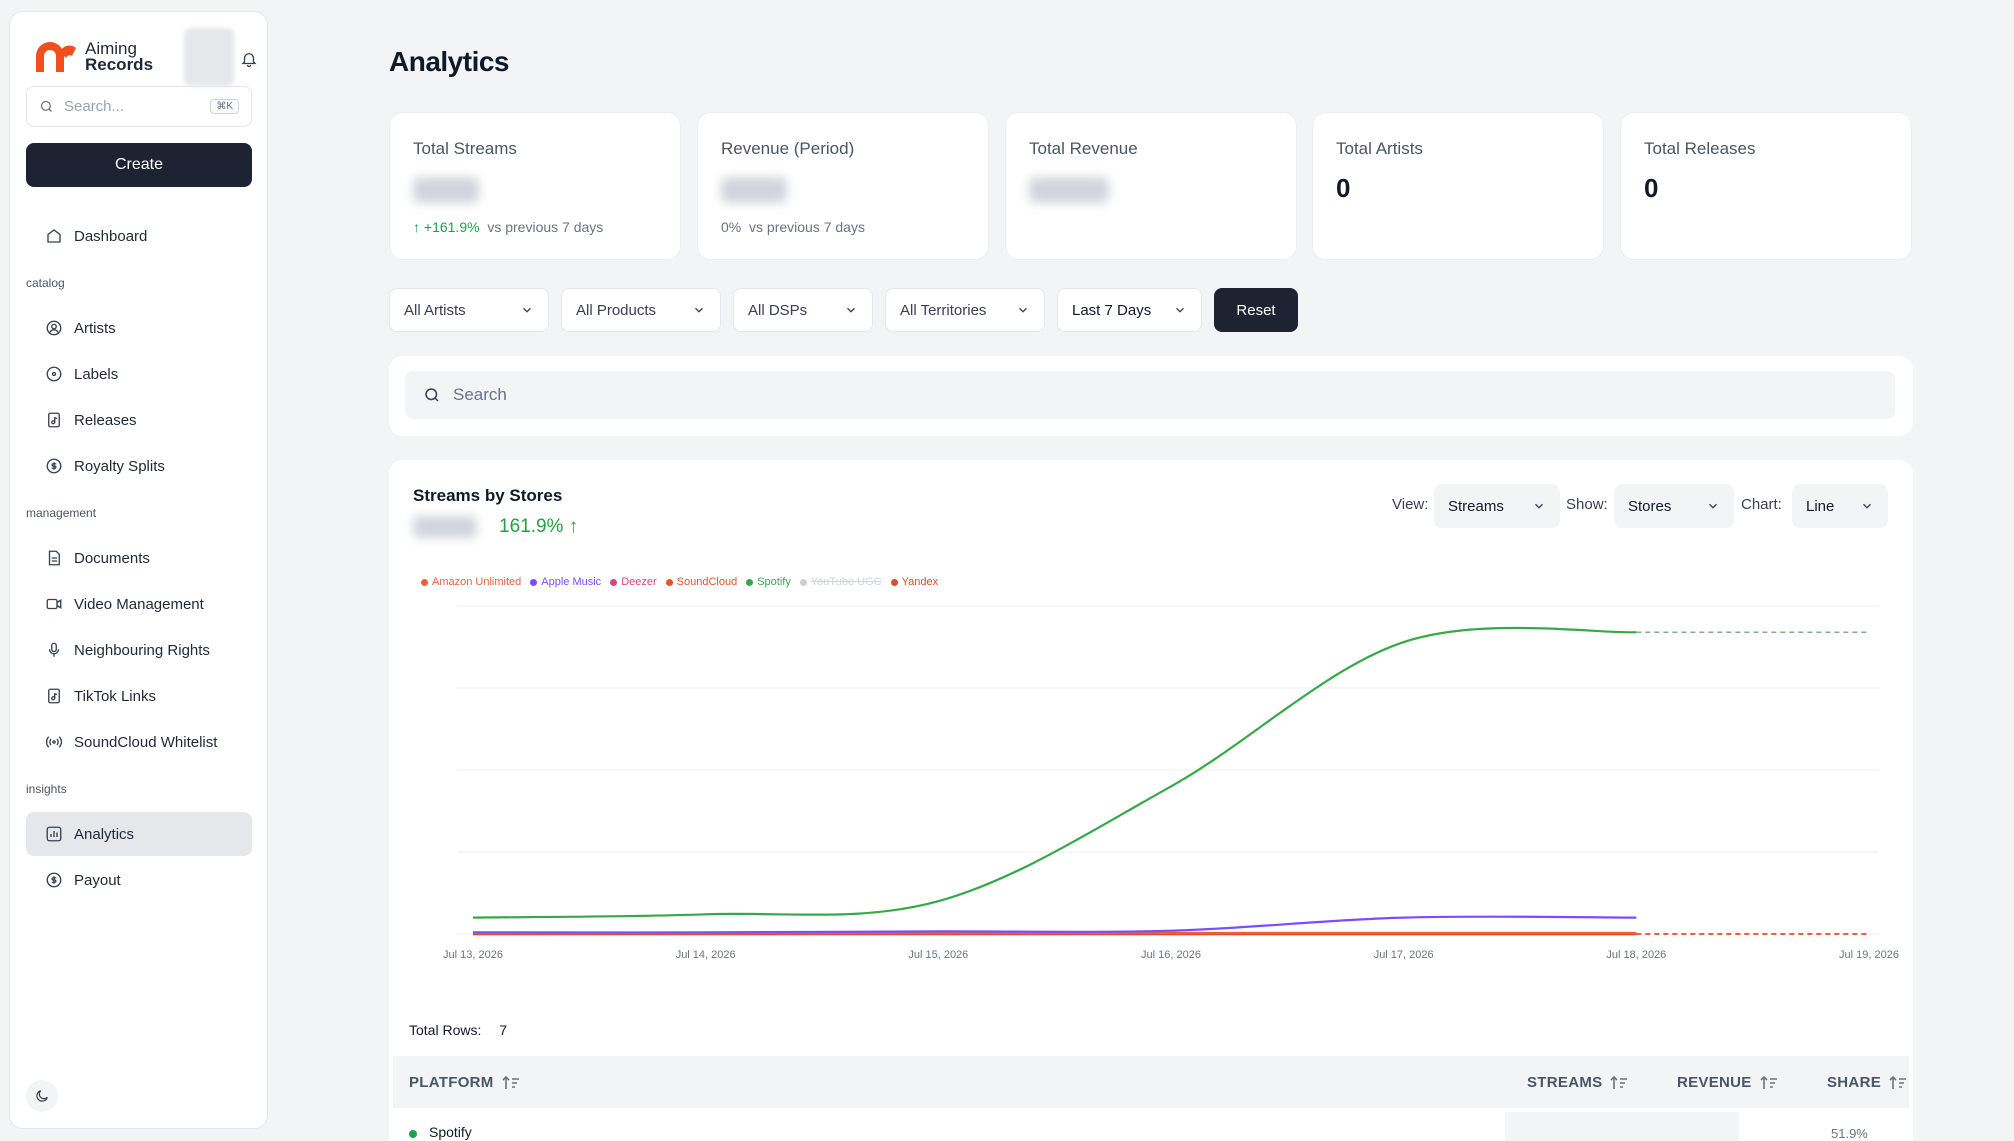  Describe the element at coordinates (938, 955) in the screenshot. I see `x-tick-label: Jul 15, 2026` at that location.